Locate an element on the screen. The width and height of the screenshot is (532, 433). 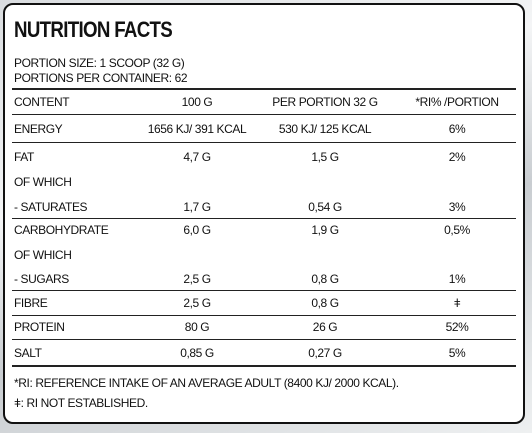
cell: ǂ is located at coordinates (457, 303).